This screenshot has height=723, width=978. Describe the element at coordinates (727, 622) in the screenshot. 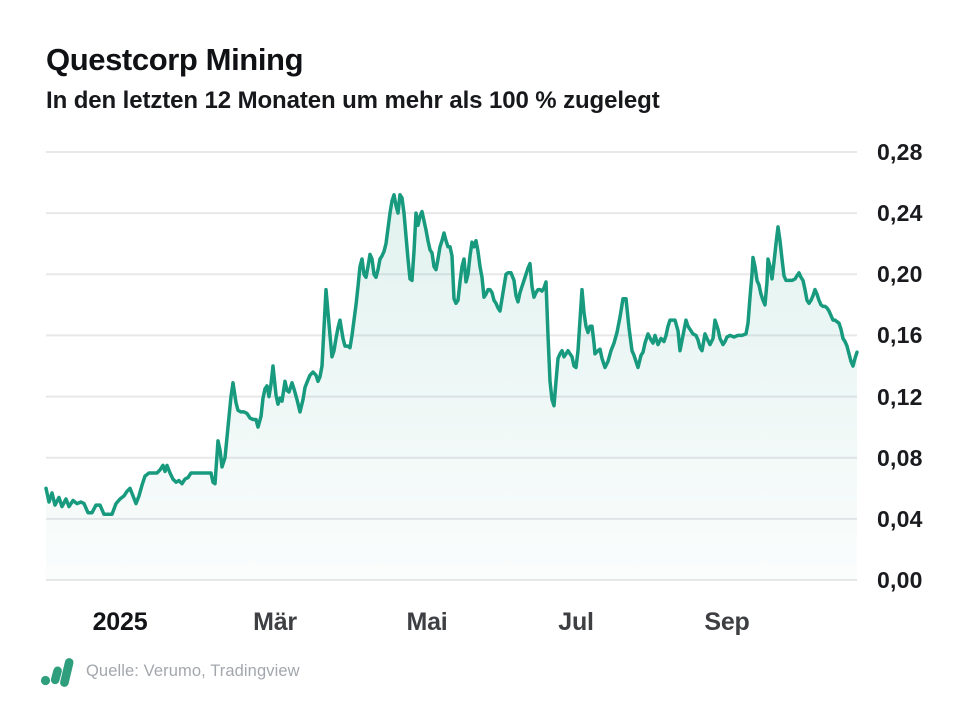

I see `x-axis-label: Sep` at that location.